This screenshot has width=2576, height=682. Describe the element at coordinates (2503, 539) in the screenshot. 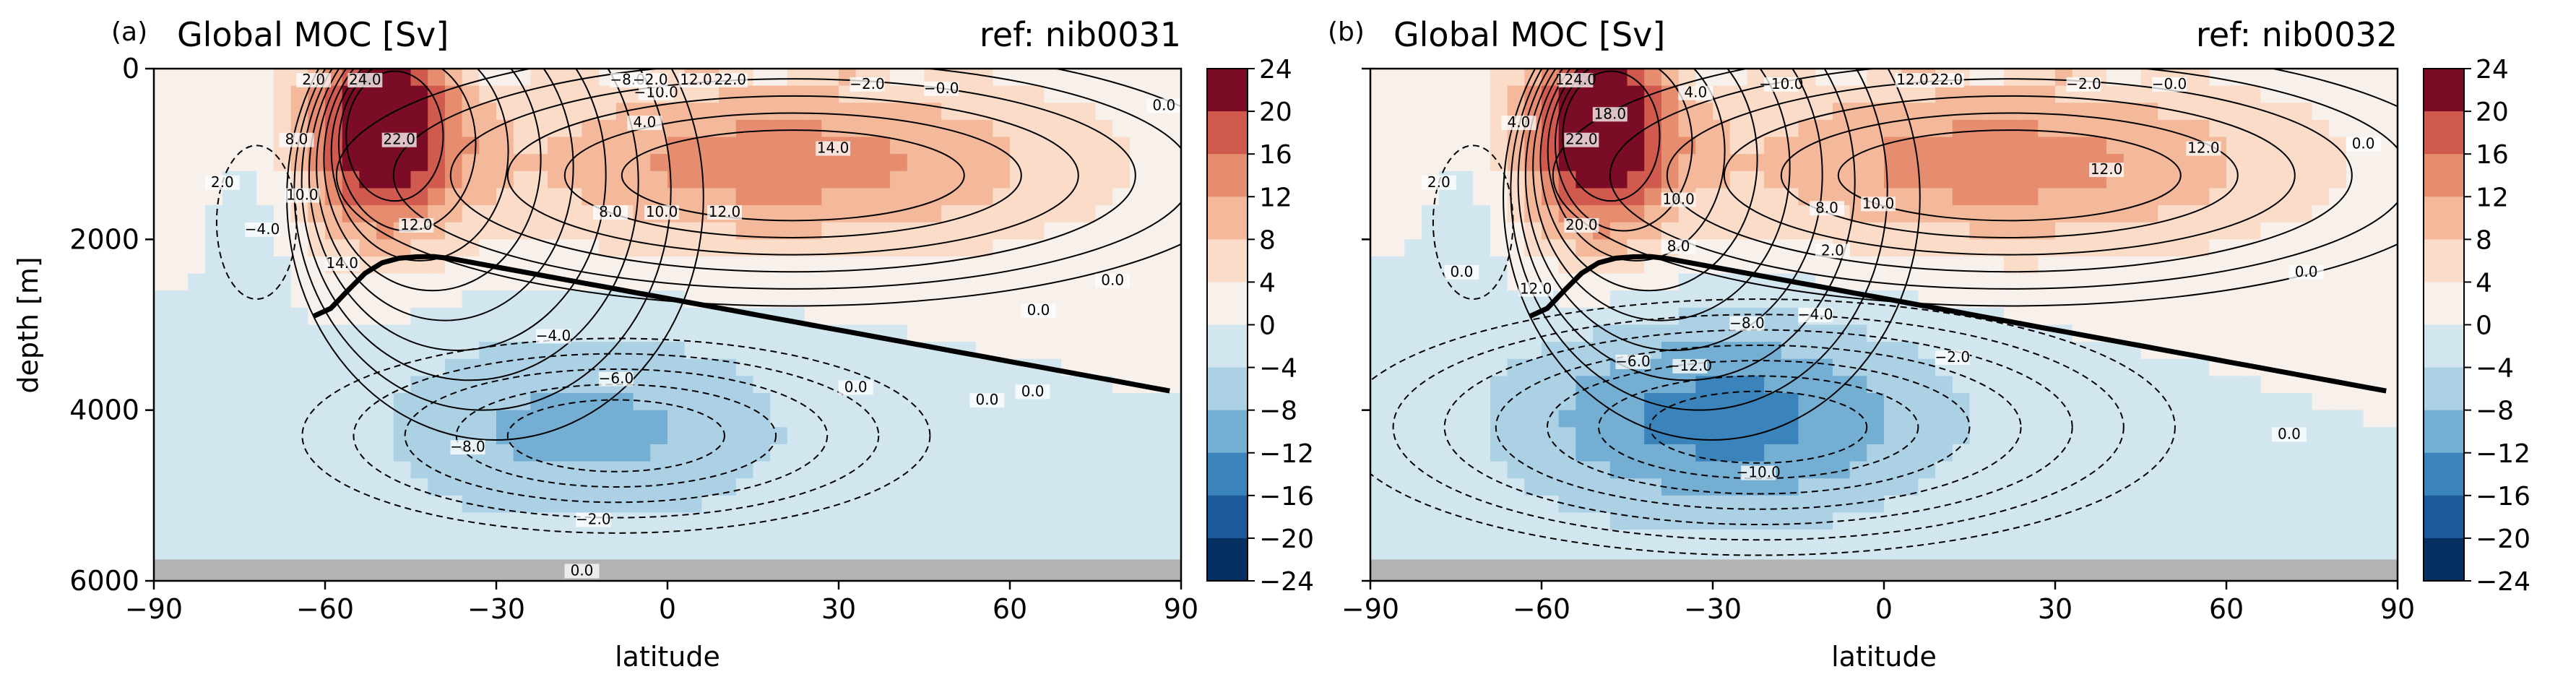

I see `colorbar-tick-label: −20` at that location.